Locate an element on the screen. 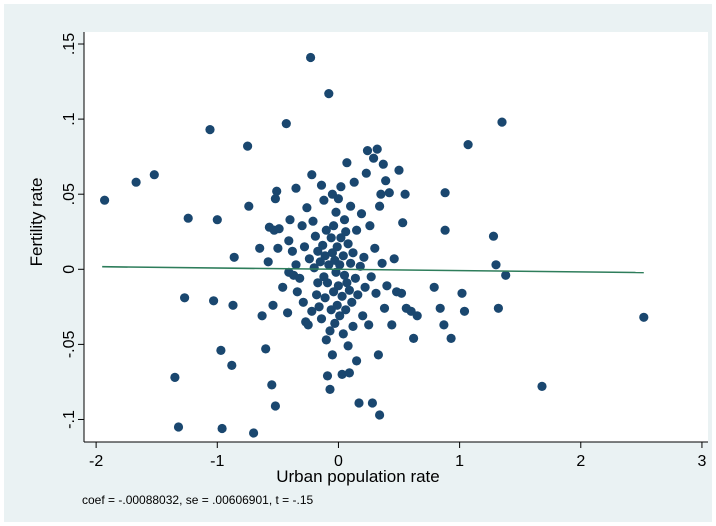 This screenshot has height=526, width=716. y-axis: -.1 -.05 0 .05 .1 .15 is located at coordinates (73, 237).